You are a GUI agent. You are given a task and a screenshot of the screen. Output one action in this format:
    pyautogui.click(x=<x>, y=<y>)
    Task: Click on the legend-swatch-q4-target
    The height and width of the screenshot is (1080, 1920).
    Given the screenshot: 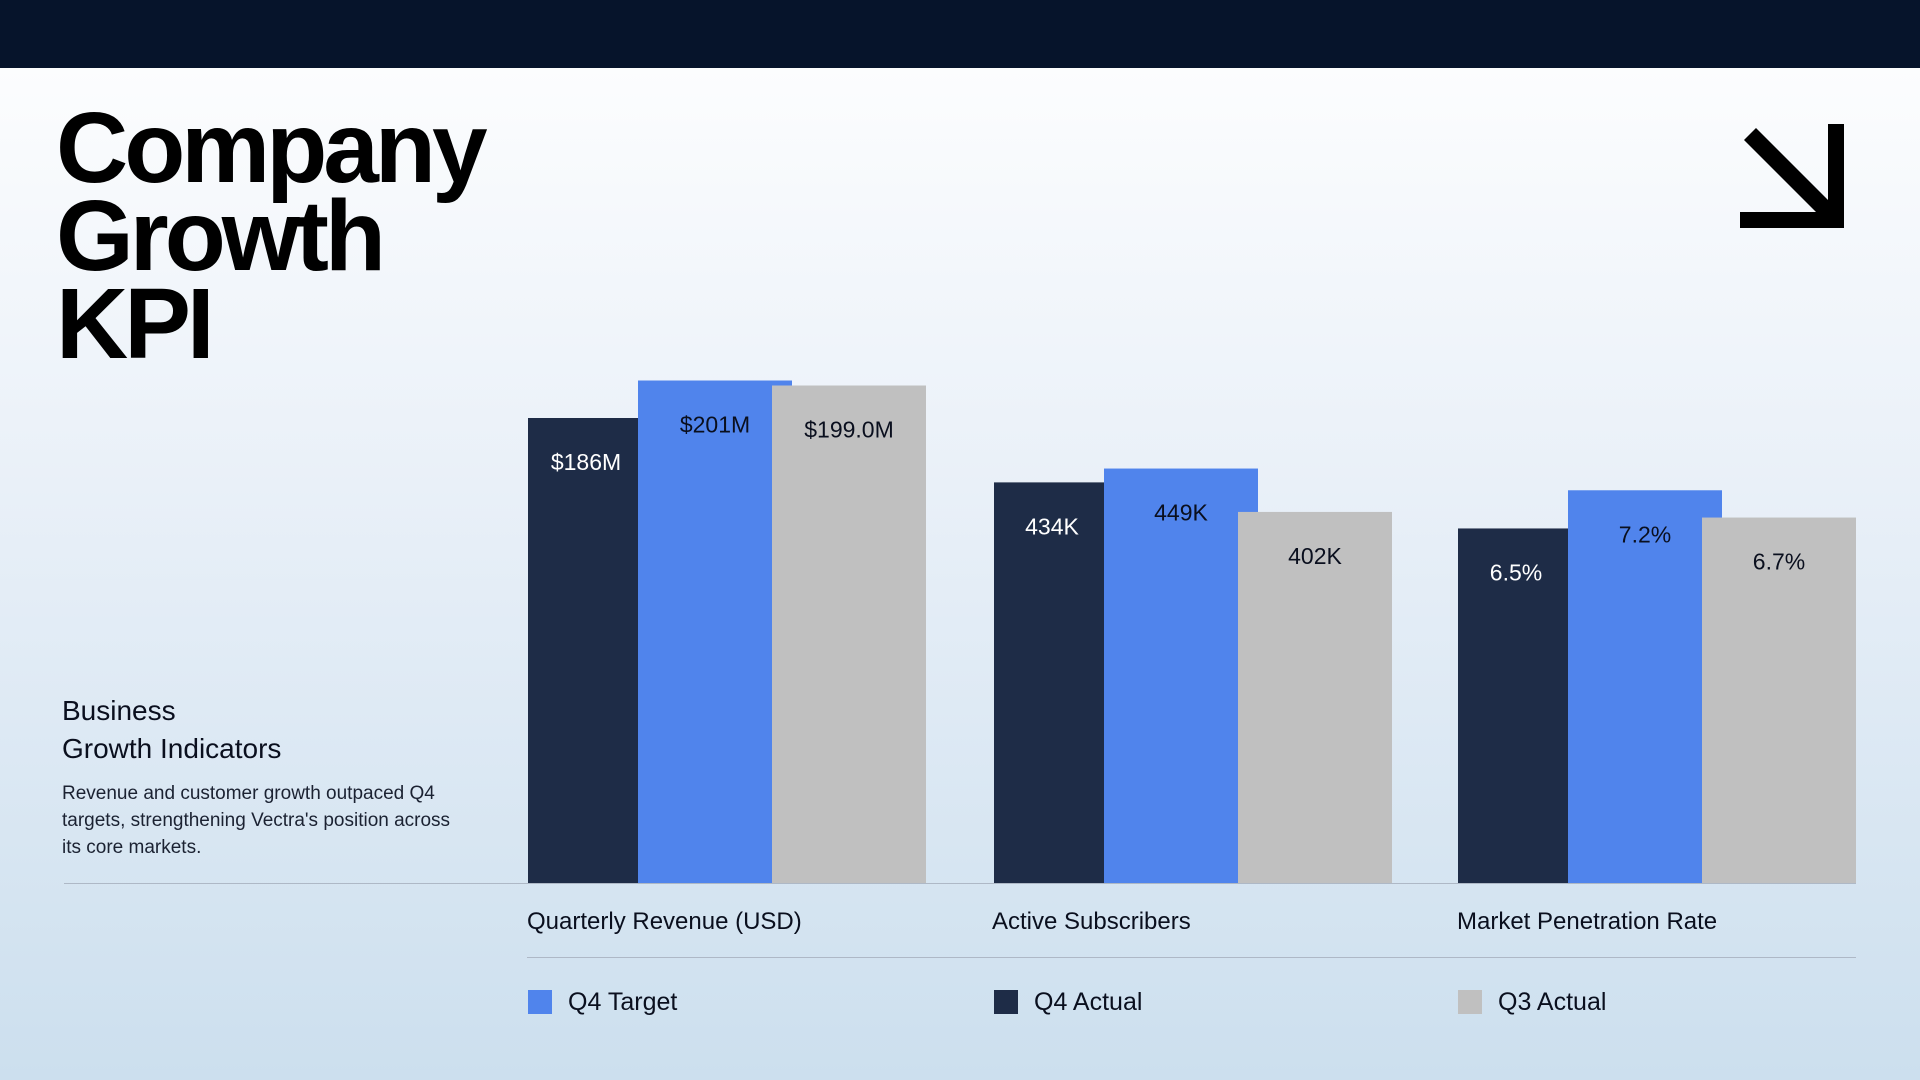 What is the action you would take?
    pyautogui.click(x=540, y=1002)
    